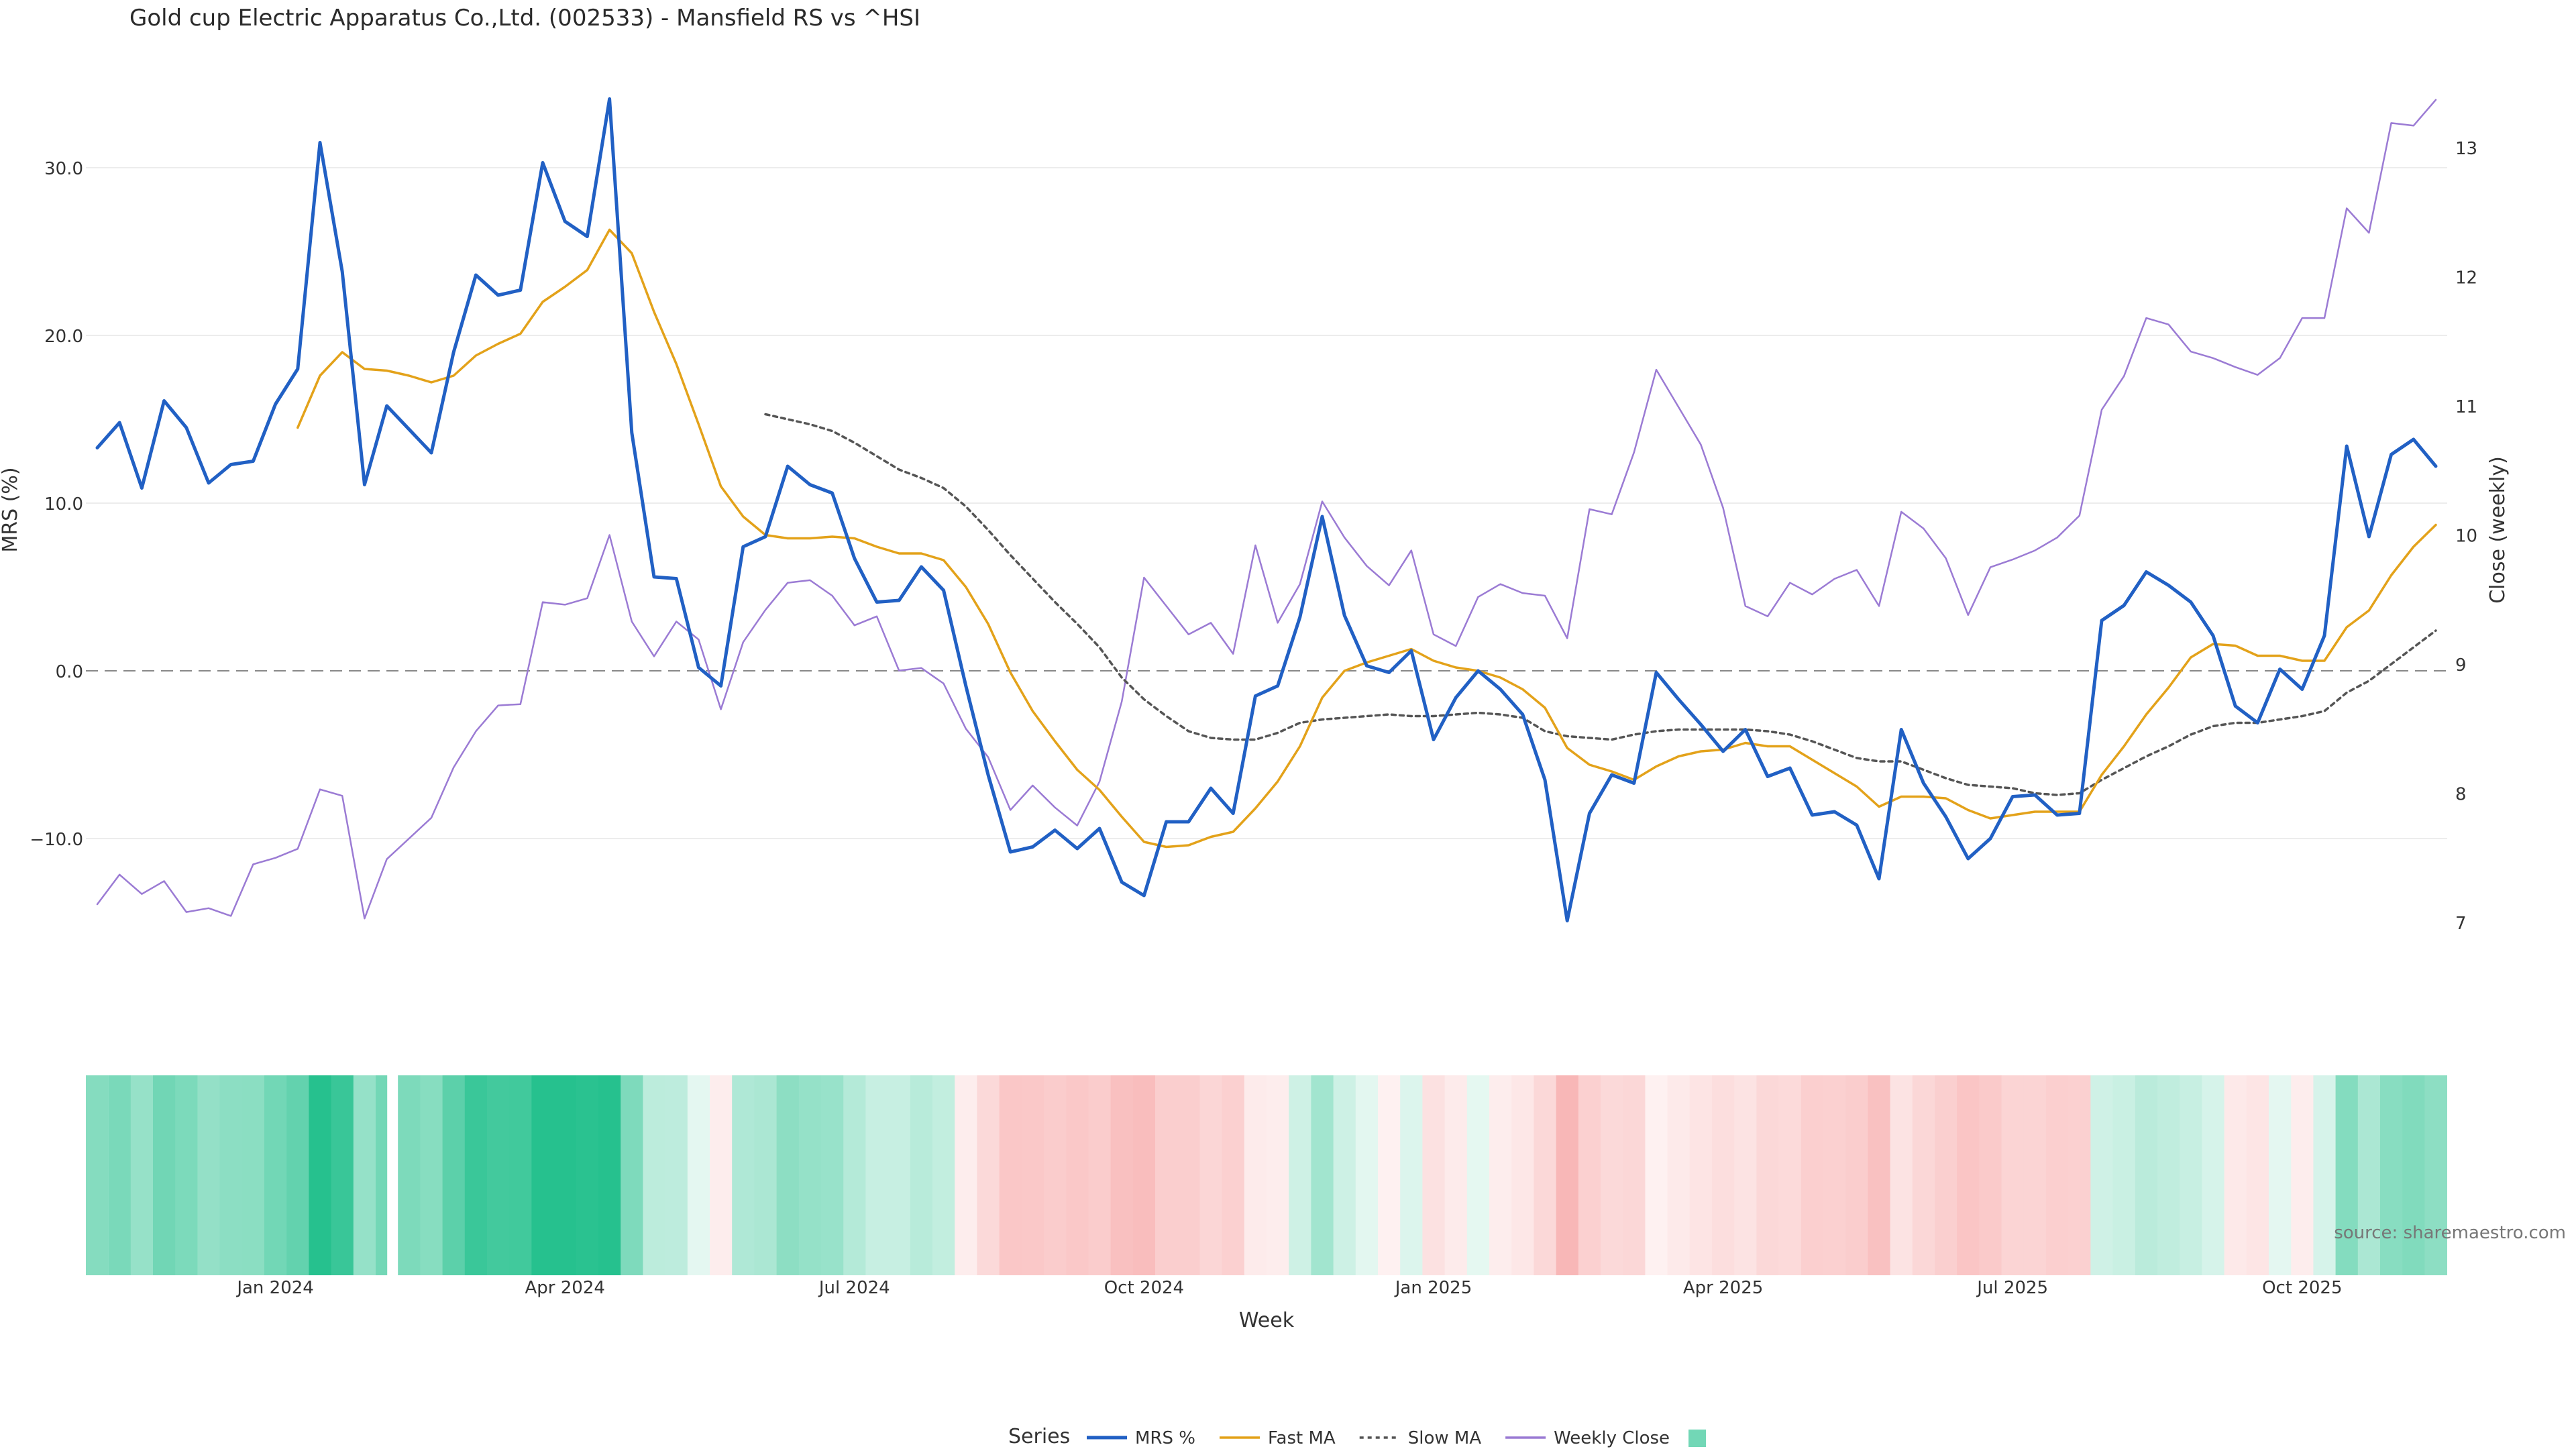 This screenshot has width=2576, height=1449. Describe the element at coordinates (63, 504) in the screenshot. I see `left-tick-label: 10.0` at that location.